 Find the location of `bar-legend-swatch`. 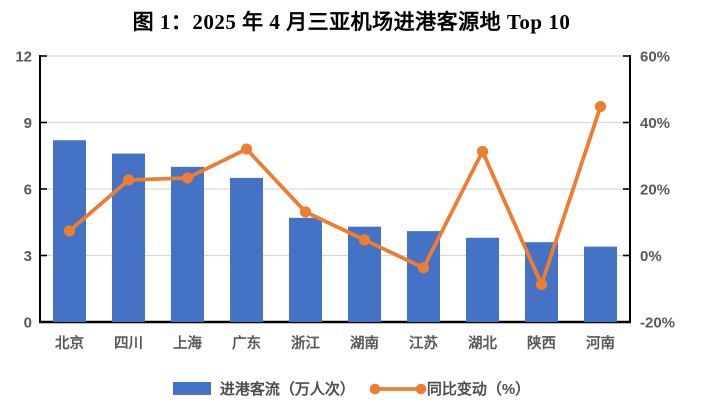

bar-legend-swatch is located at coordinates (191, 388).